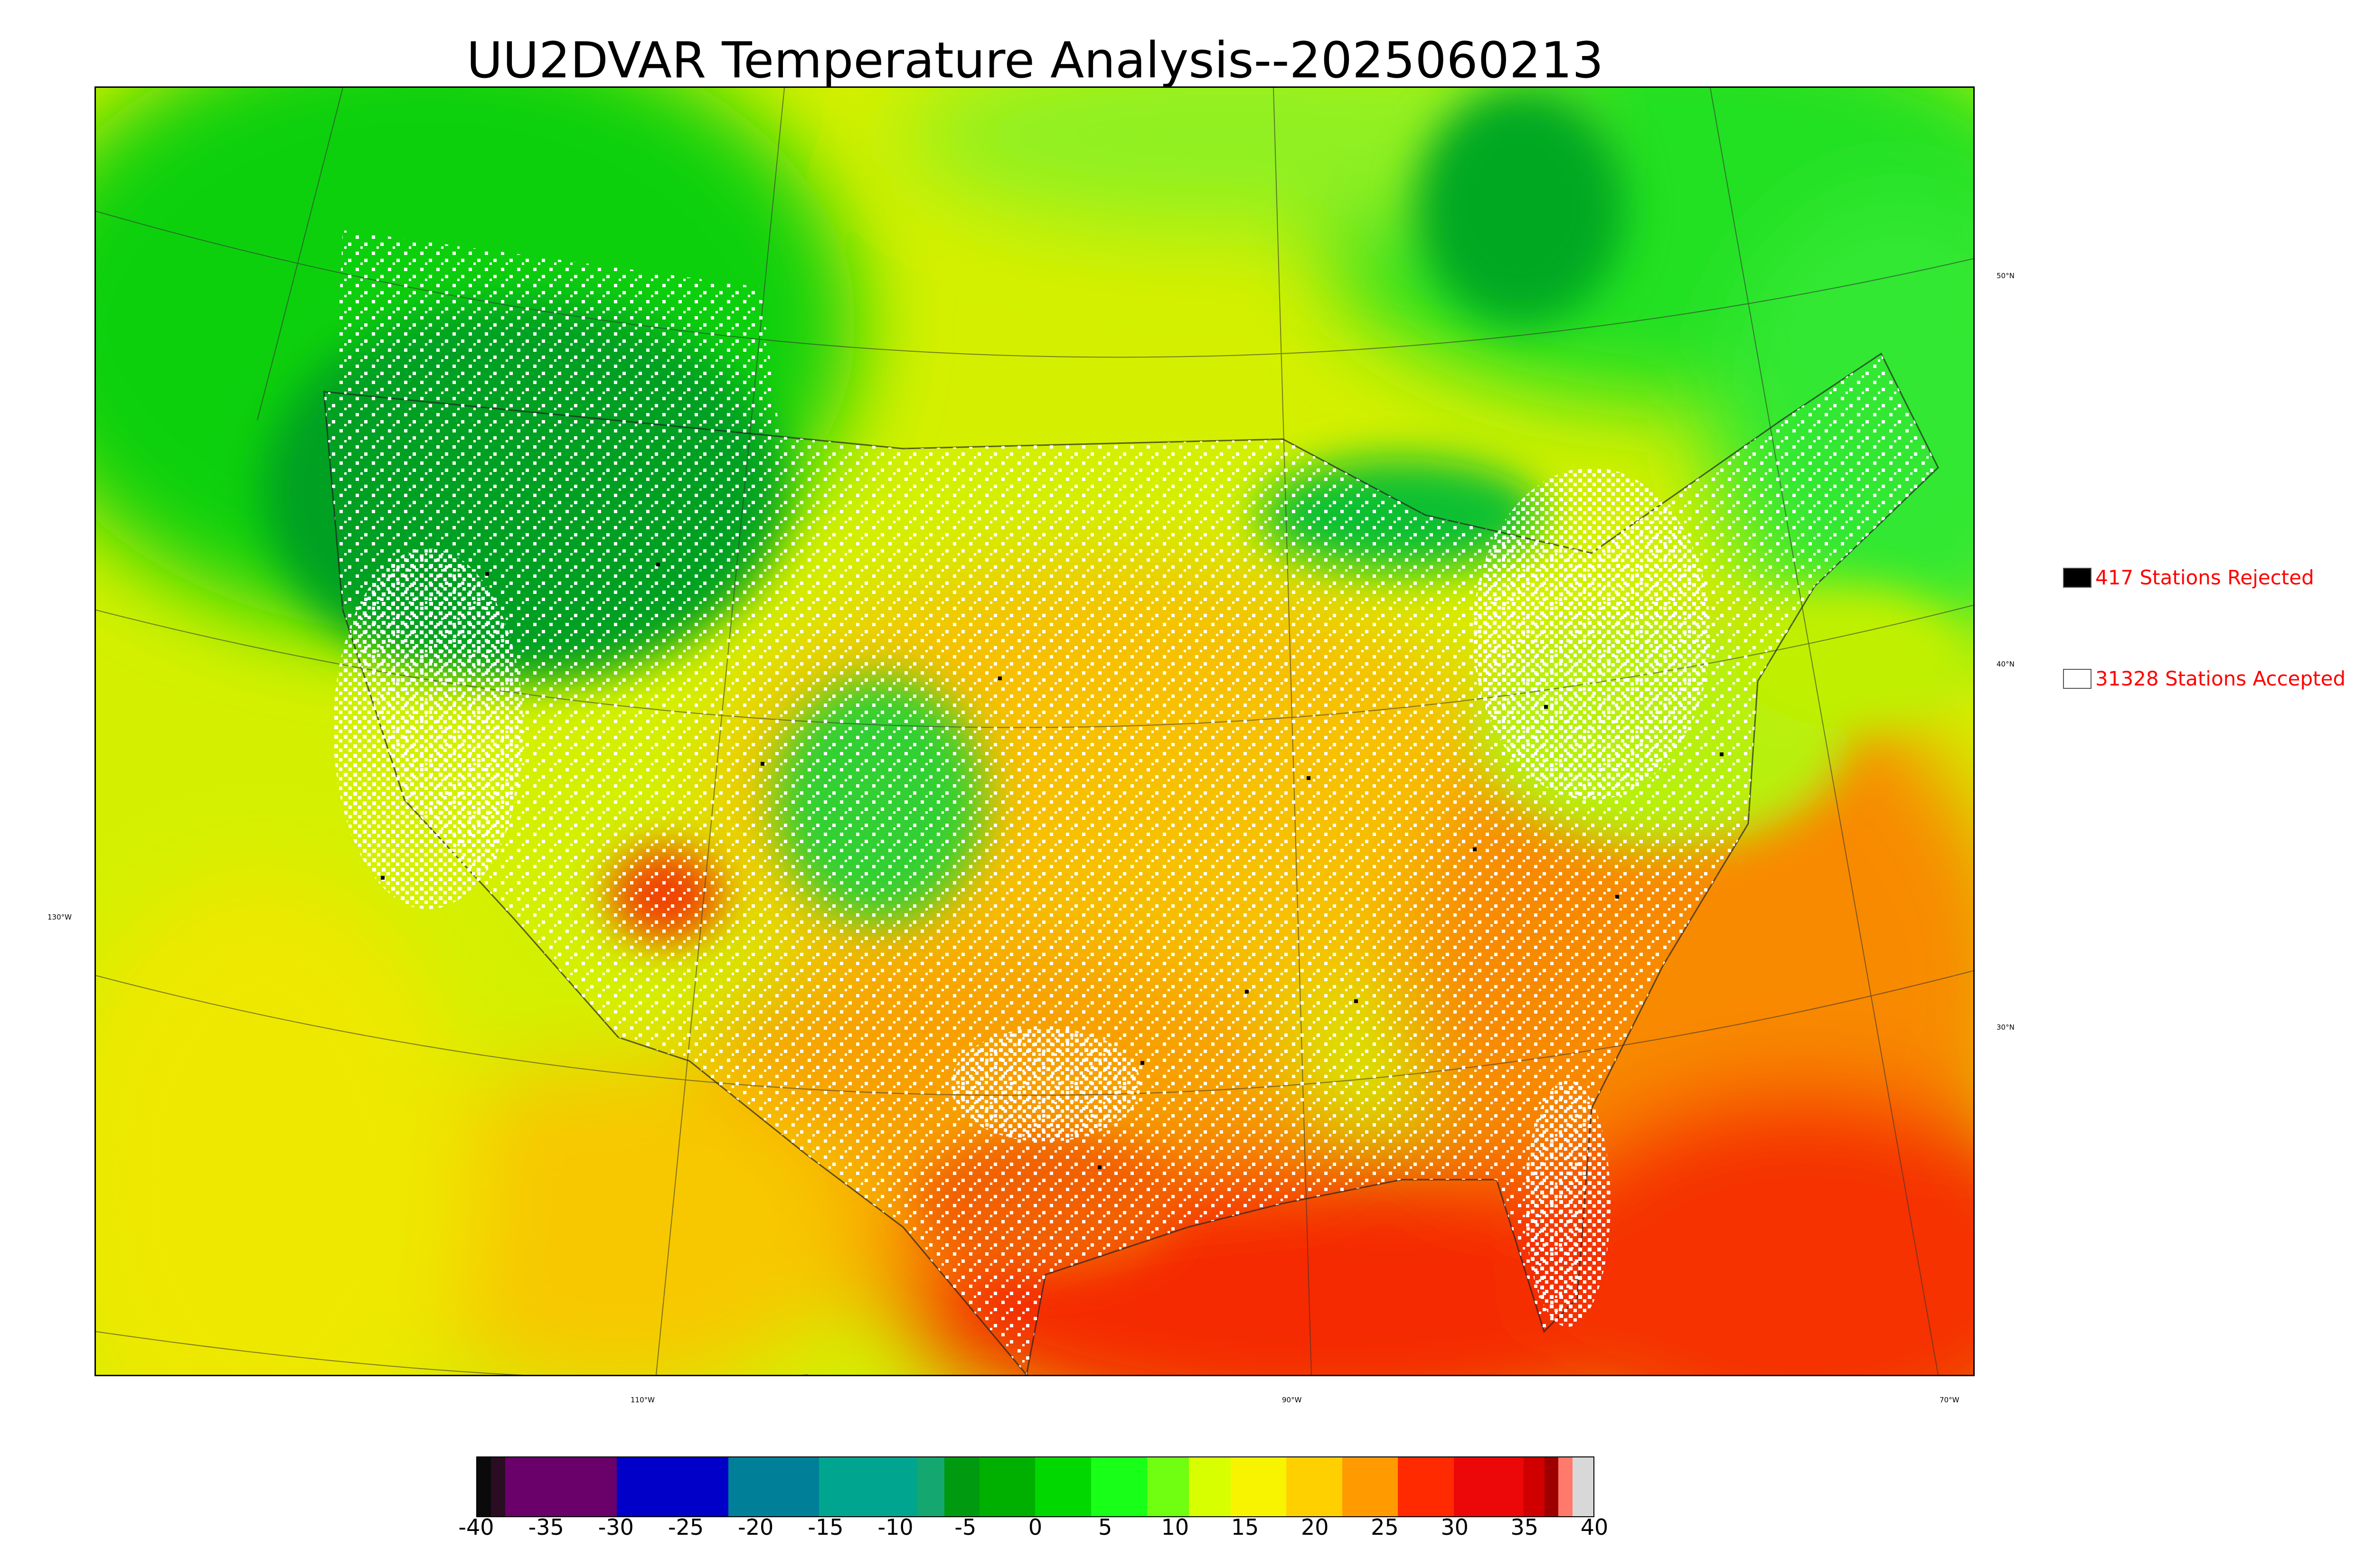  What do you see at coordinates (1175, 1527) in the screenshot?
I see `colorbar-tick-label: 10` at bounding box center [1175, 1527].